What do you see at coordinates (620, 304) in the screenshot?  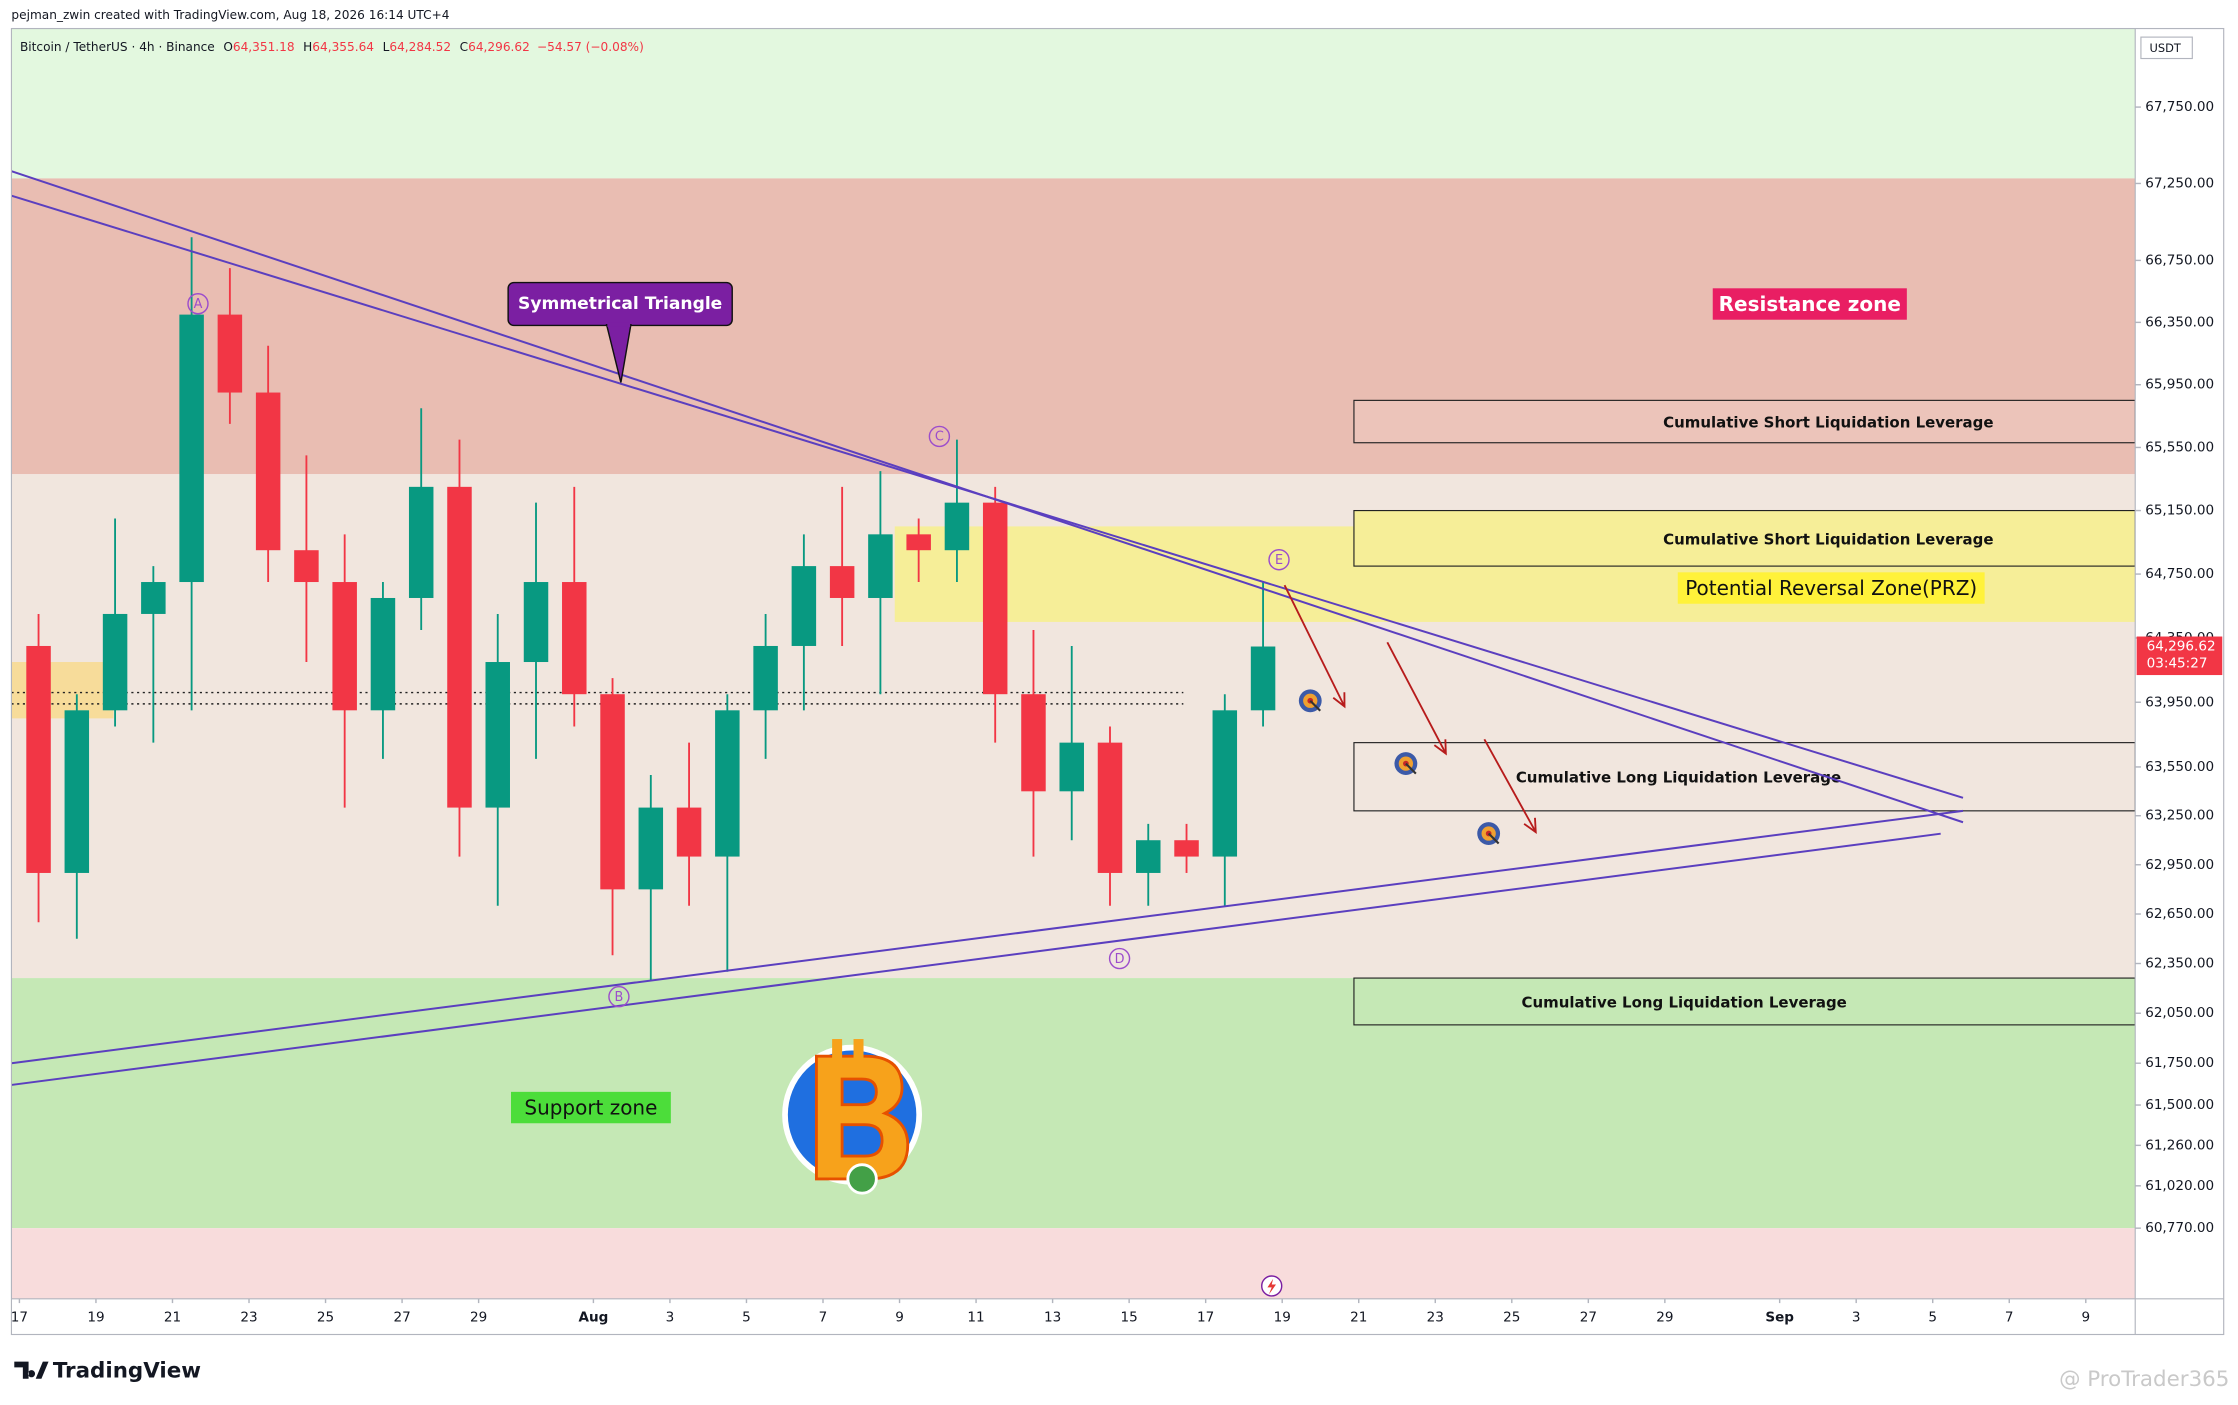 I see `callout-text: Symmetrical Triangle` at bounding box center [620, 304].